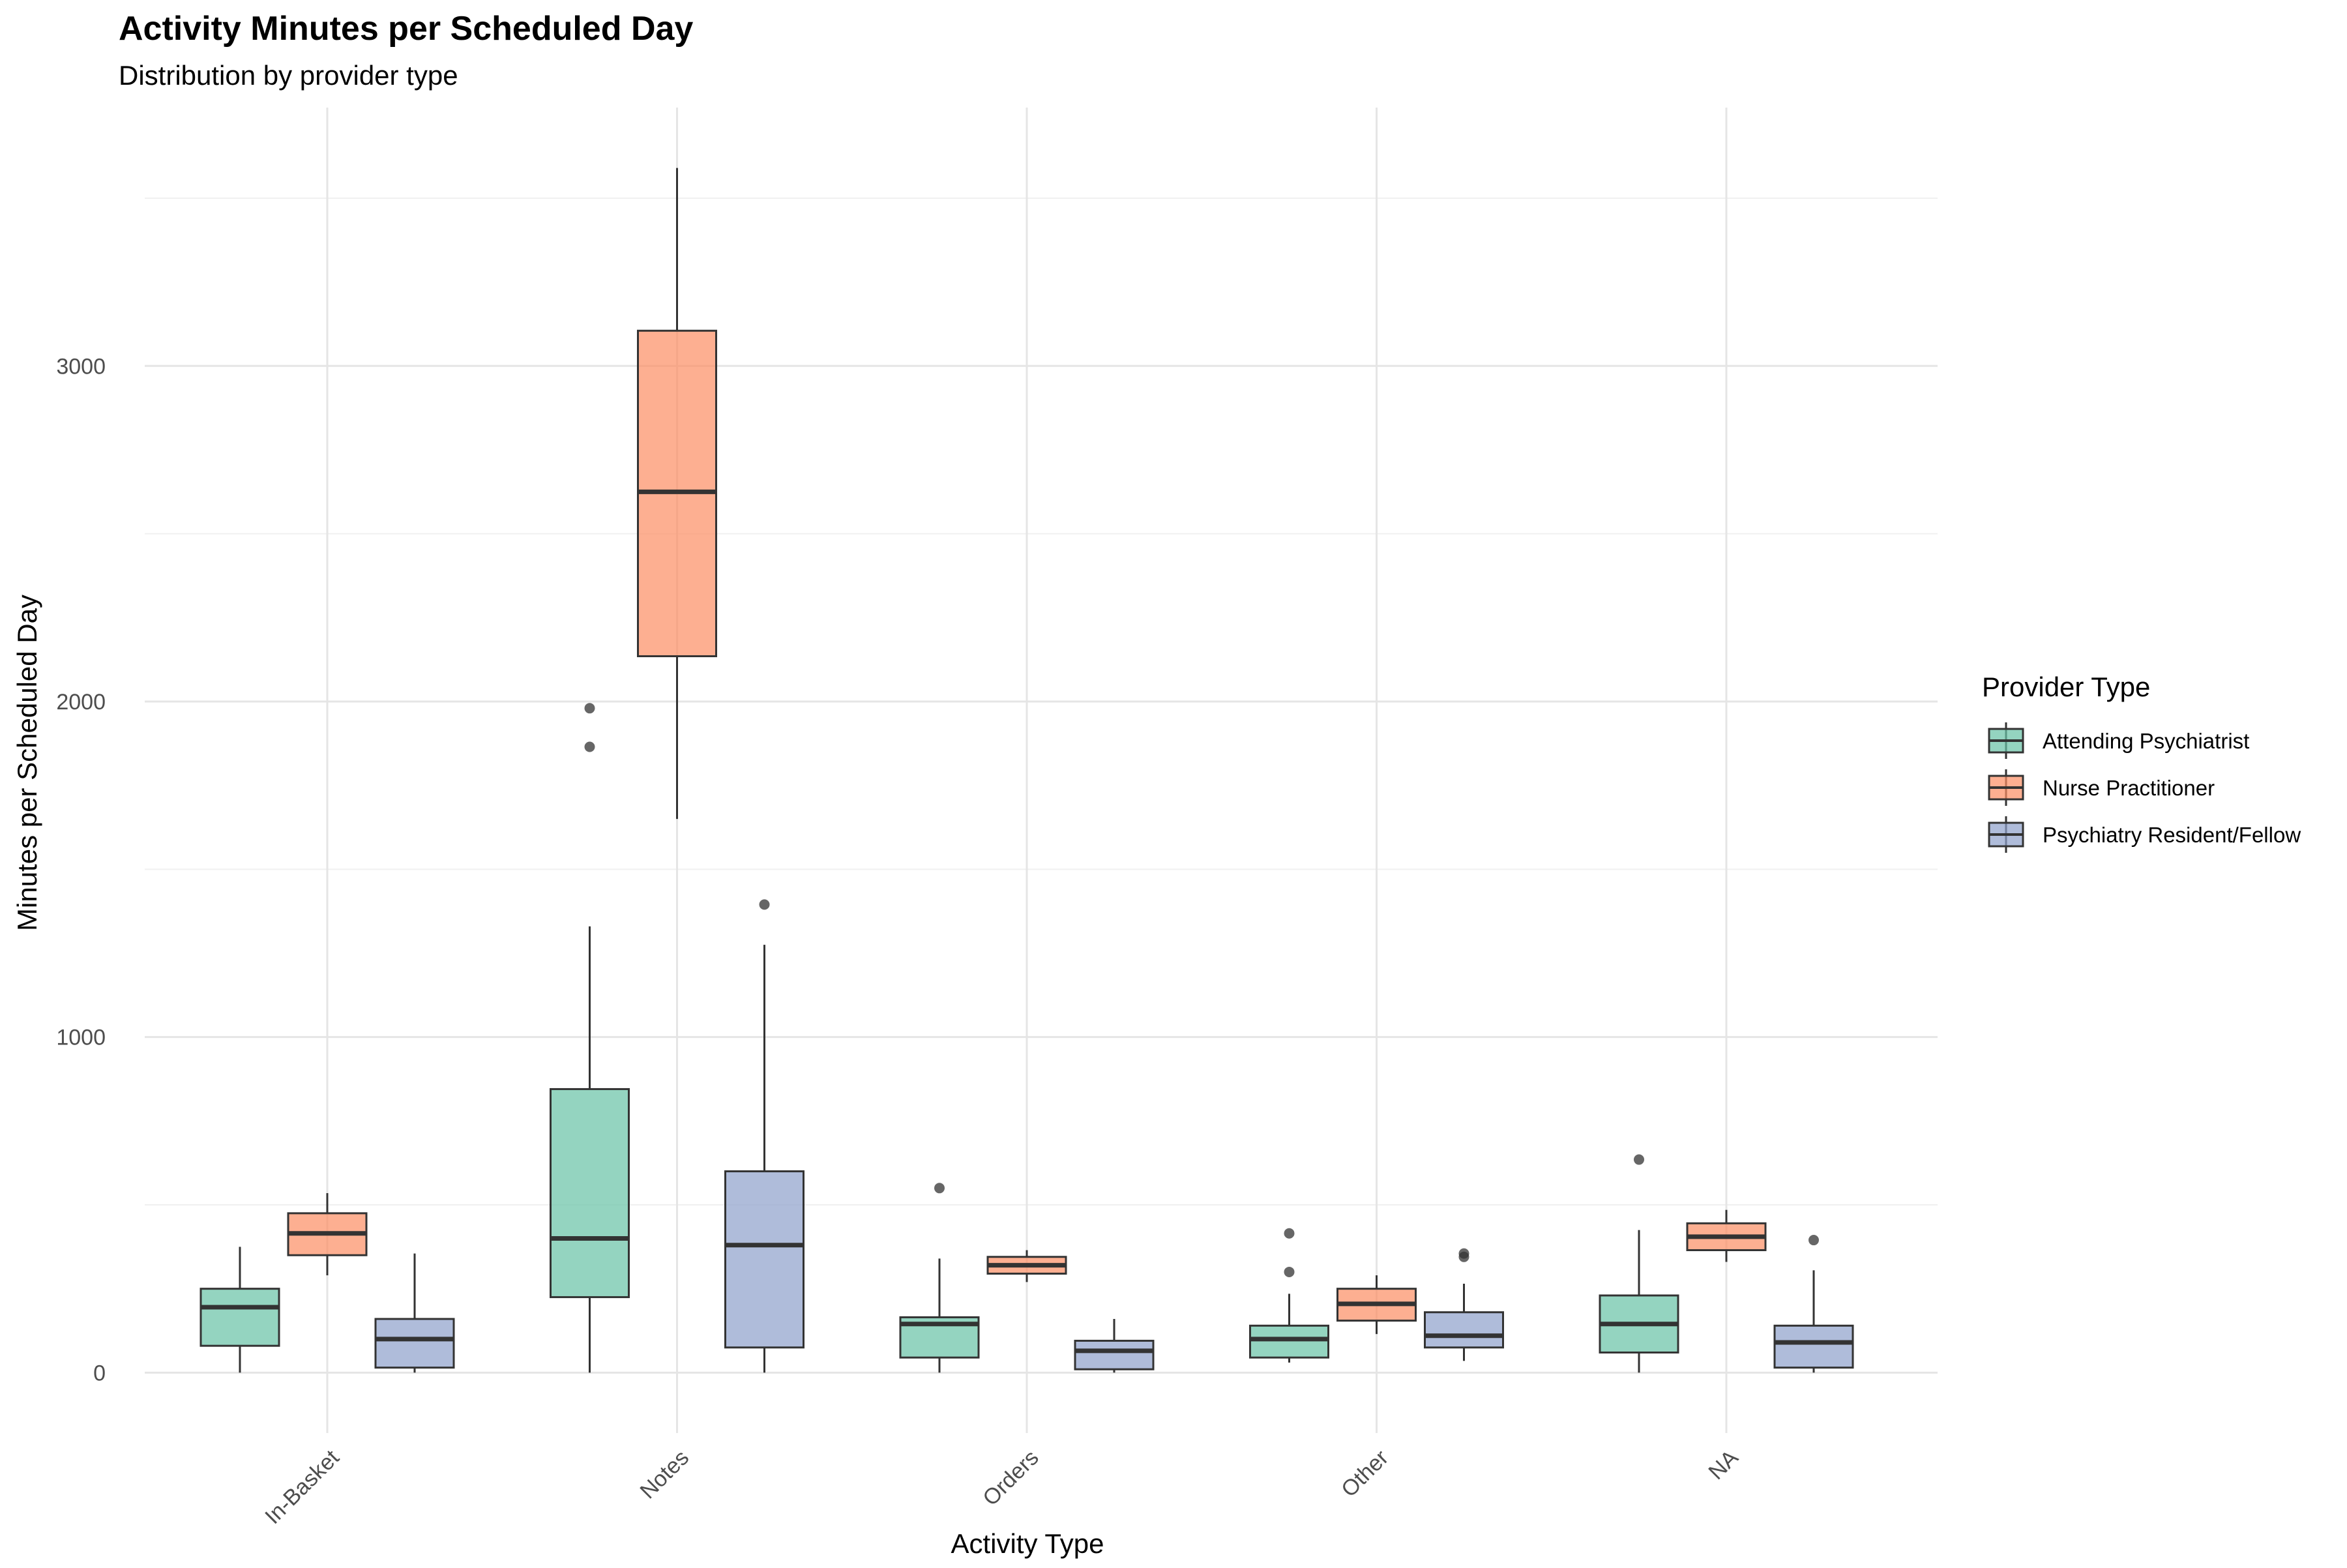 This screenshot has height=1568, width=2347. What do you see at coordinates (1027, 1543) in the screenshot?
I see `x-axis-label: Activity Type` at bounding box center [1027, 1543].